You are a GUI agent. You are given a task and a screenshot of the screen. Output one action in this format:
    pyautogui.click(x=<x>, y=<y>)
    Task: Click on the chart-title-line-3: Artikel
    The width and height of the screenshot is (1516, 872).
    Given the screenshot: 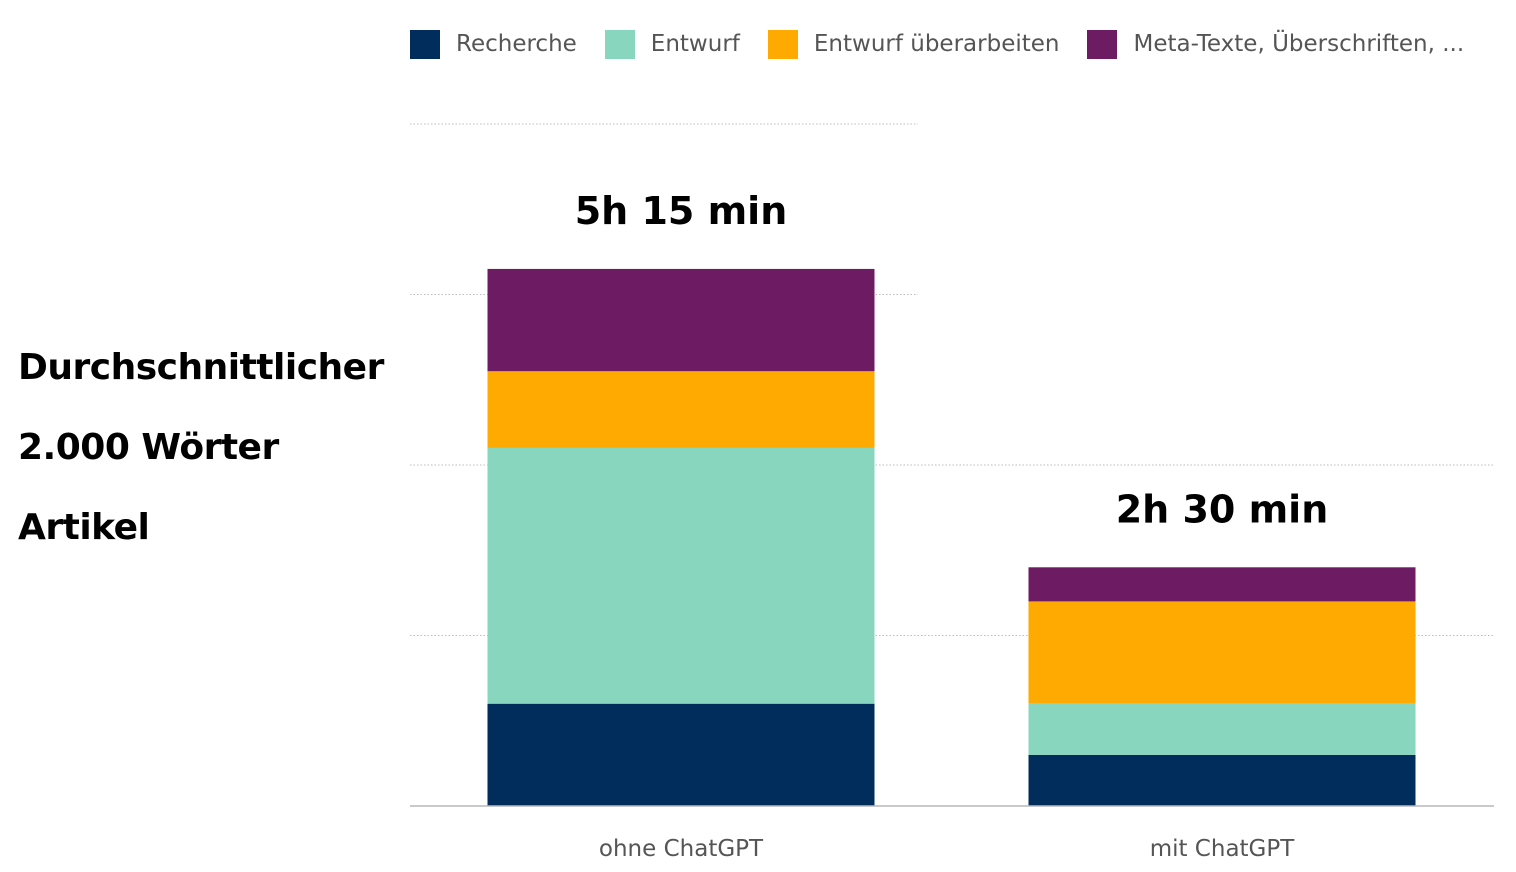 What is the action you would take?
    pyautogui.click(x=84, y=527)
    